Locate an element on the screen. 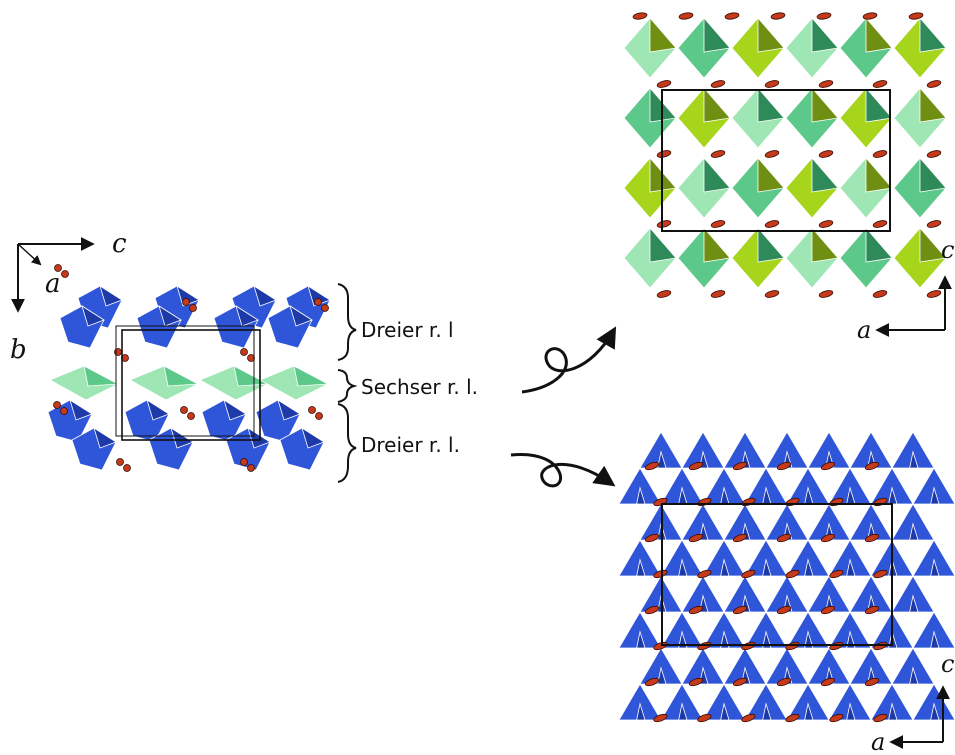  left-cations is located at coordinates (191, 368).